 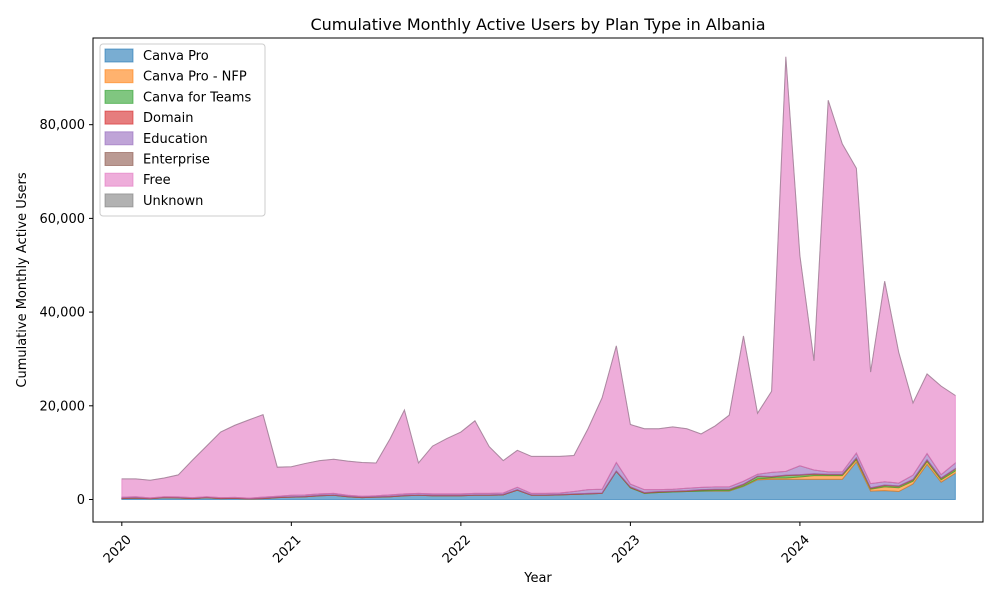 What do you see at coordinates (119, 138) in the screenshot?
I see `legend-swatch-education` at bounding box center [119, 138].